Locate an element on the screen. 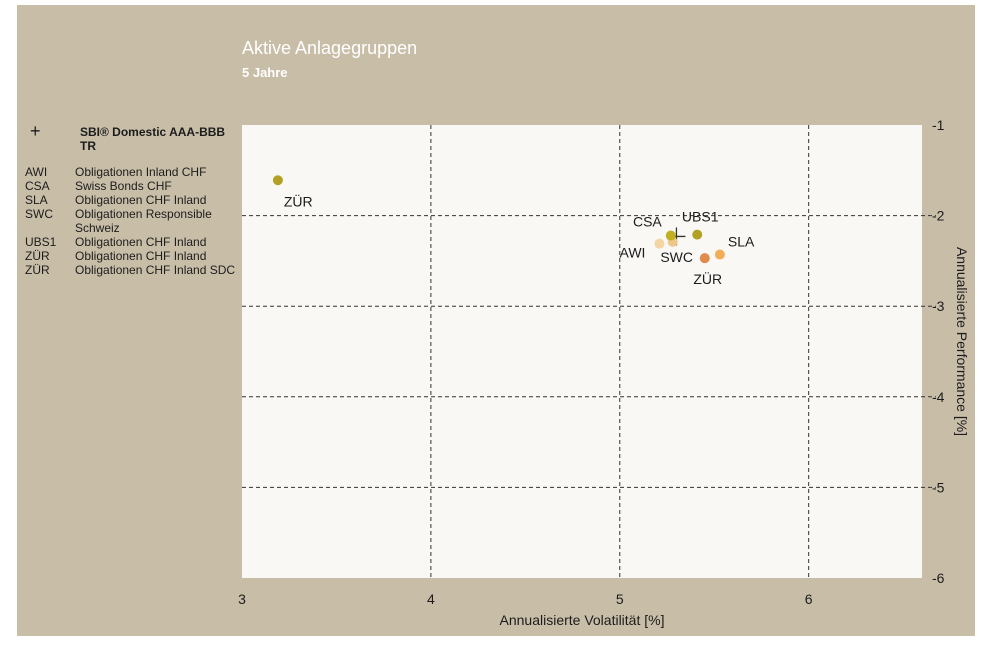  legend-item: SWC Obligationen Responsible Schweiz is located at coordinates (132, 221).